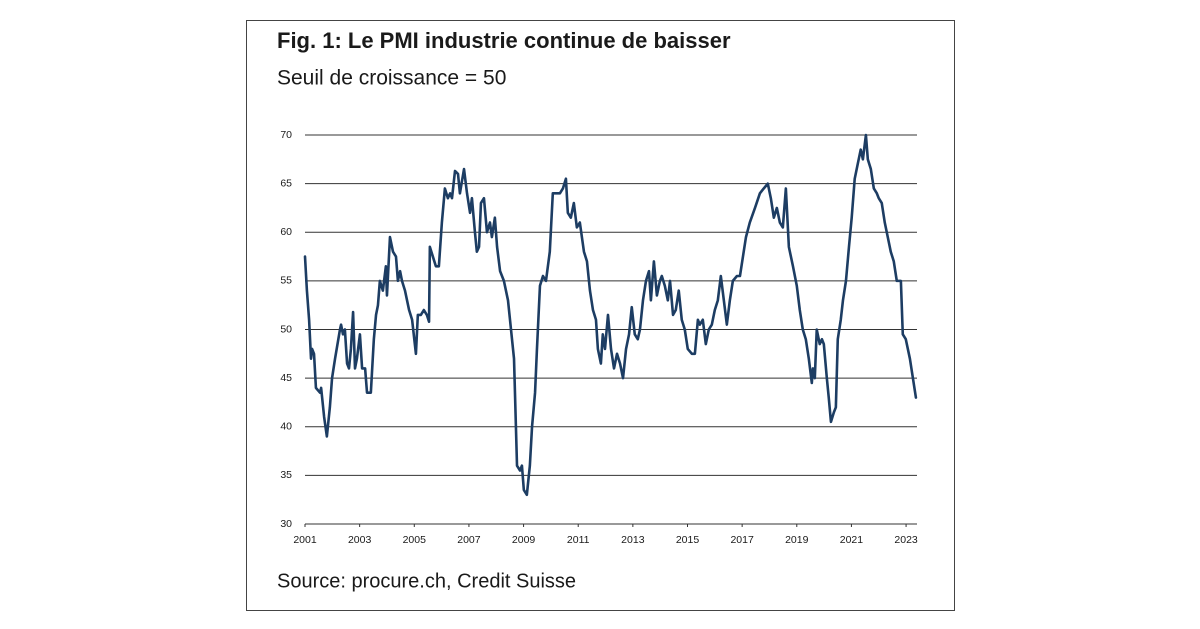 The height and width of the screenshot is (629, 1200). Describe the element at coordinates (469, 540) in the screenshot. I see `x-tick-label: 2007` at that location.